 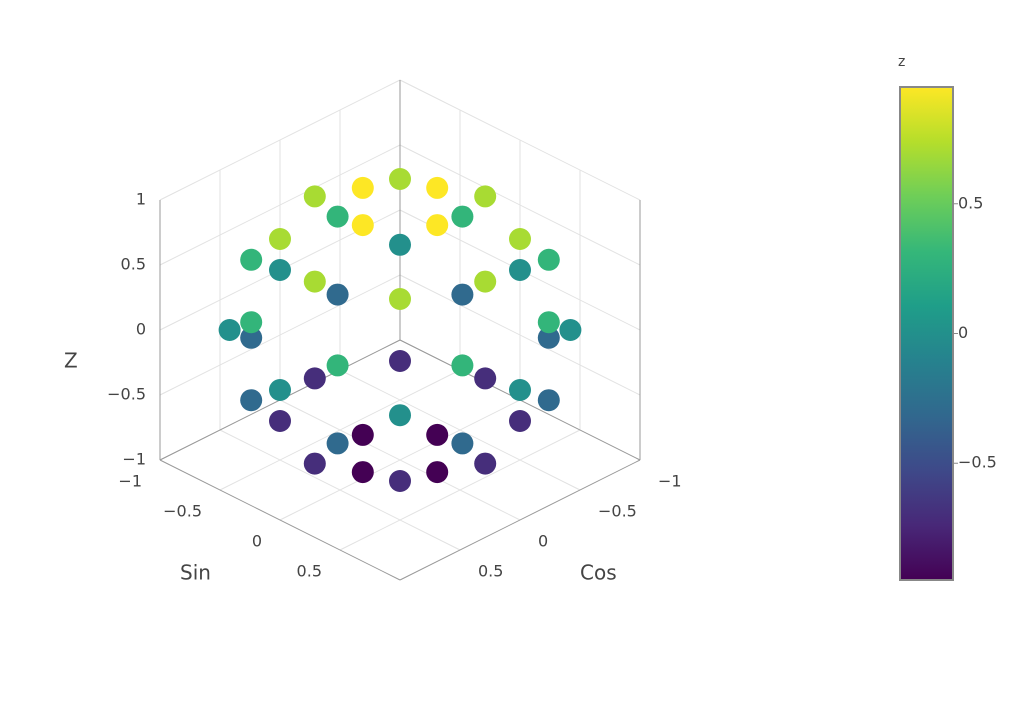 What do you see at coordinates (182, 511) in the screenshot?
I see `y-tick-label: −0.5` at bounding box center [182, 511].